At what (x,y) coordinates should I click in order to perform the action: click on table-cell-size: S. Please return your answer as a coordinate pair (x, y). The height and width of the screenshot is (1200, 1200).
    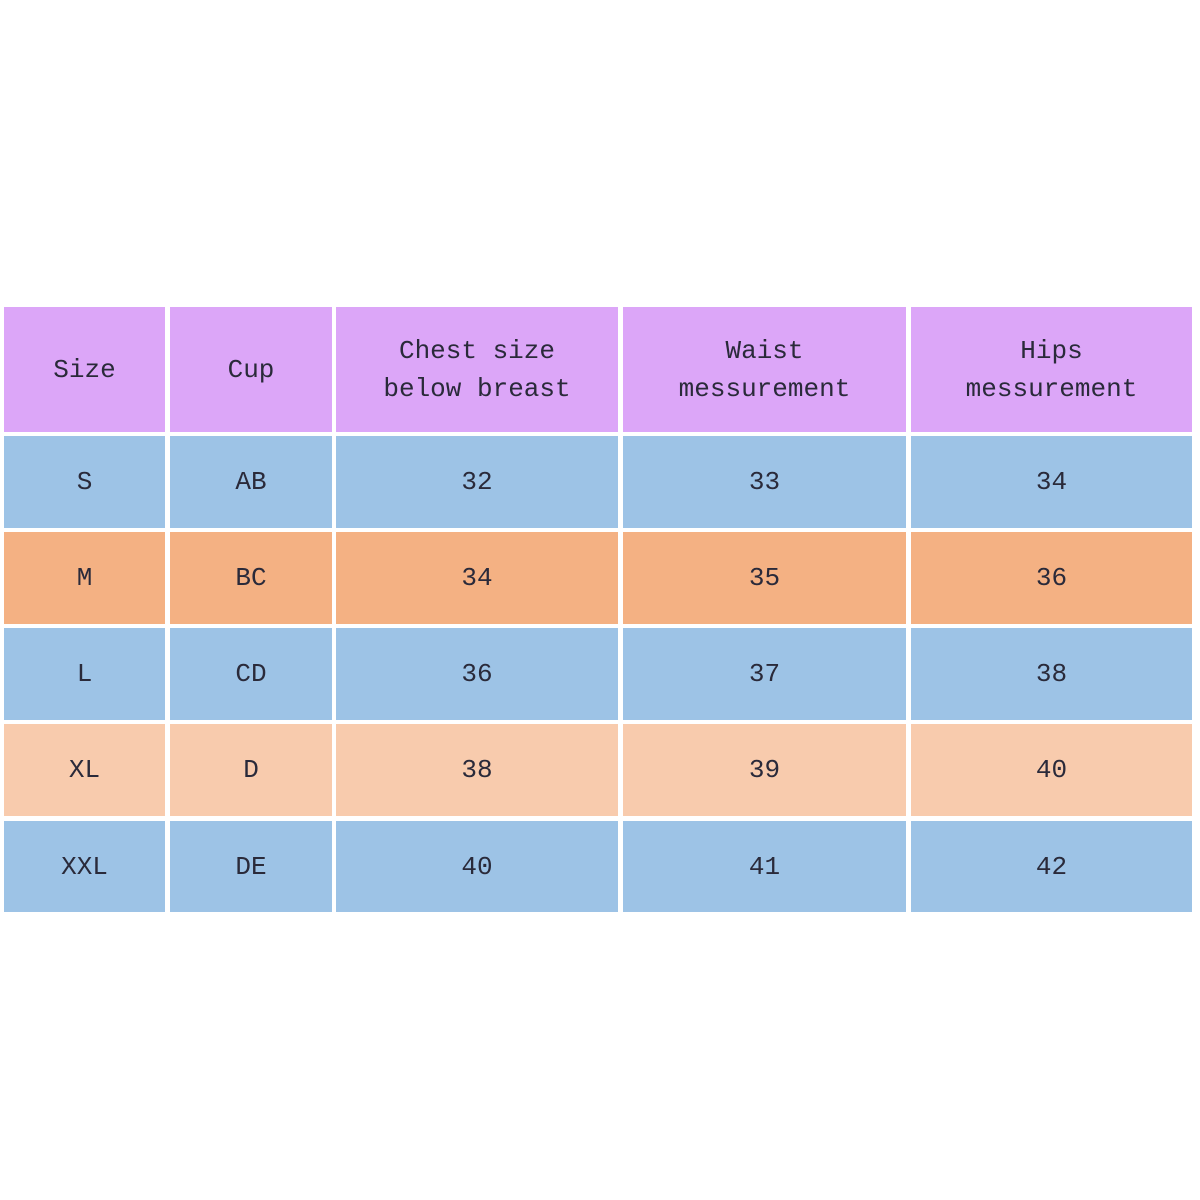
    Looking at the image, I should click on (84, 482).